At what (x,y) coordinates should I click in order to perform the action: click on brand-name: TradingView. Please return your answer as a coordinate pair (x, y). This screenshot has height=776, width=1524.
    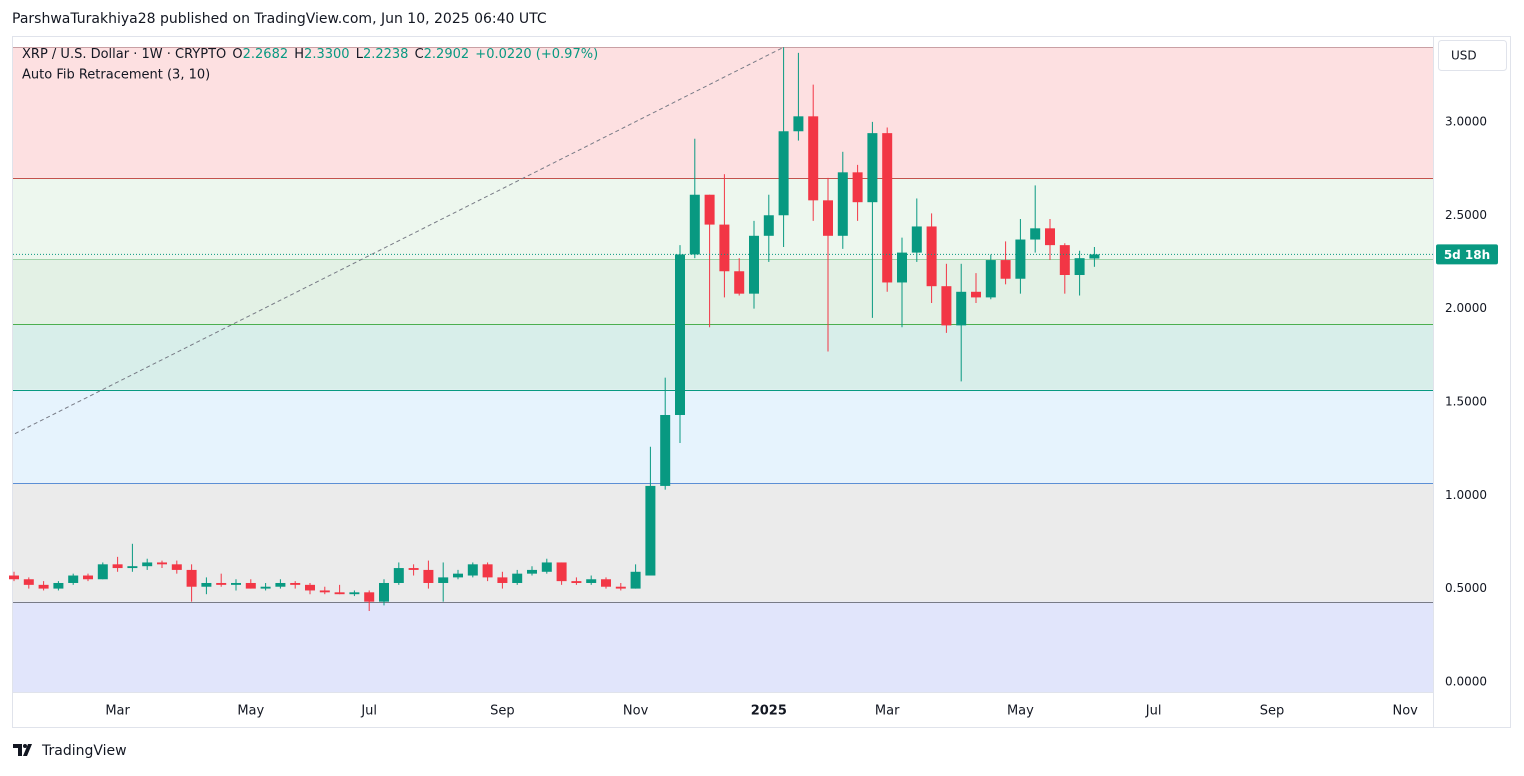
    Looking at the image, I should click on (84, 751).